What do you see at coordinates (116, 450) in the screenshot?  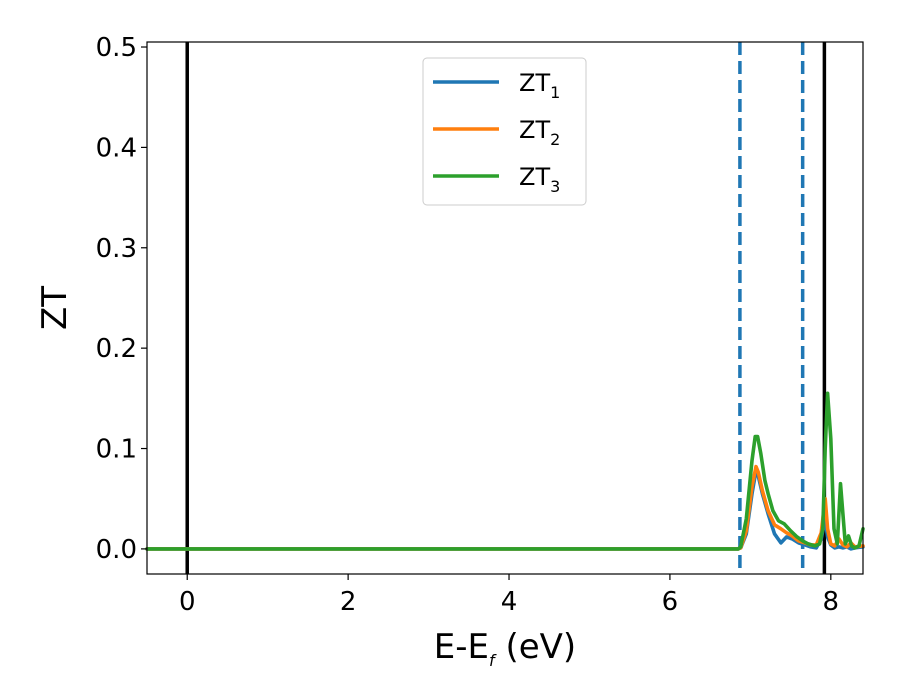 I see `y-tick-label: 0.1` at bounding box center [116, 450].